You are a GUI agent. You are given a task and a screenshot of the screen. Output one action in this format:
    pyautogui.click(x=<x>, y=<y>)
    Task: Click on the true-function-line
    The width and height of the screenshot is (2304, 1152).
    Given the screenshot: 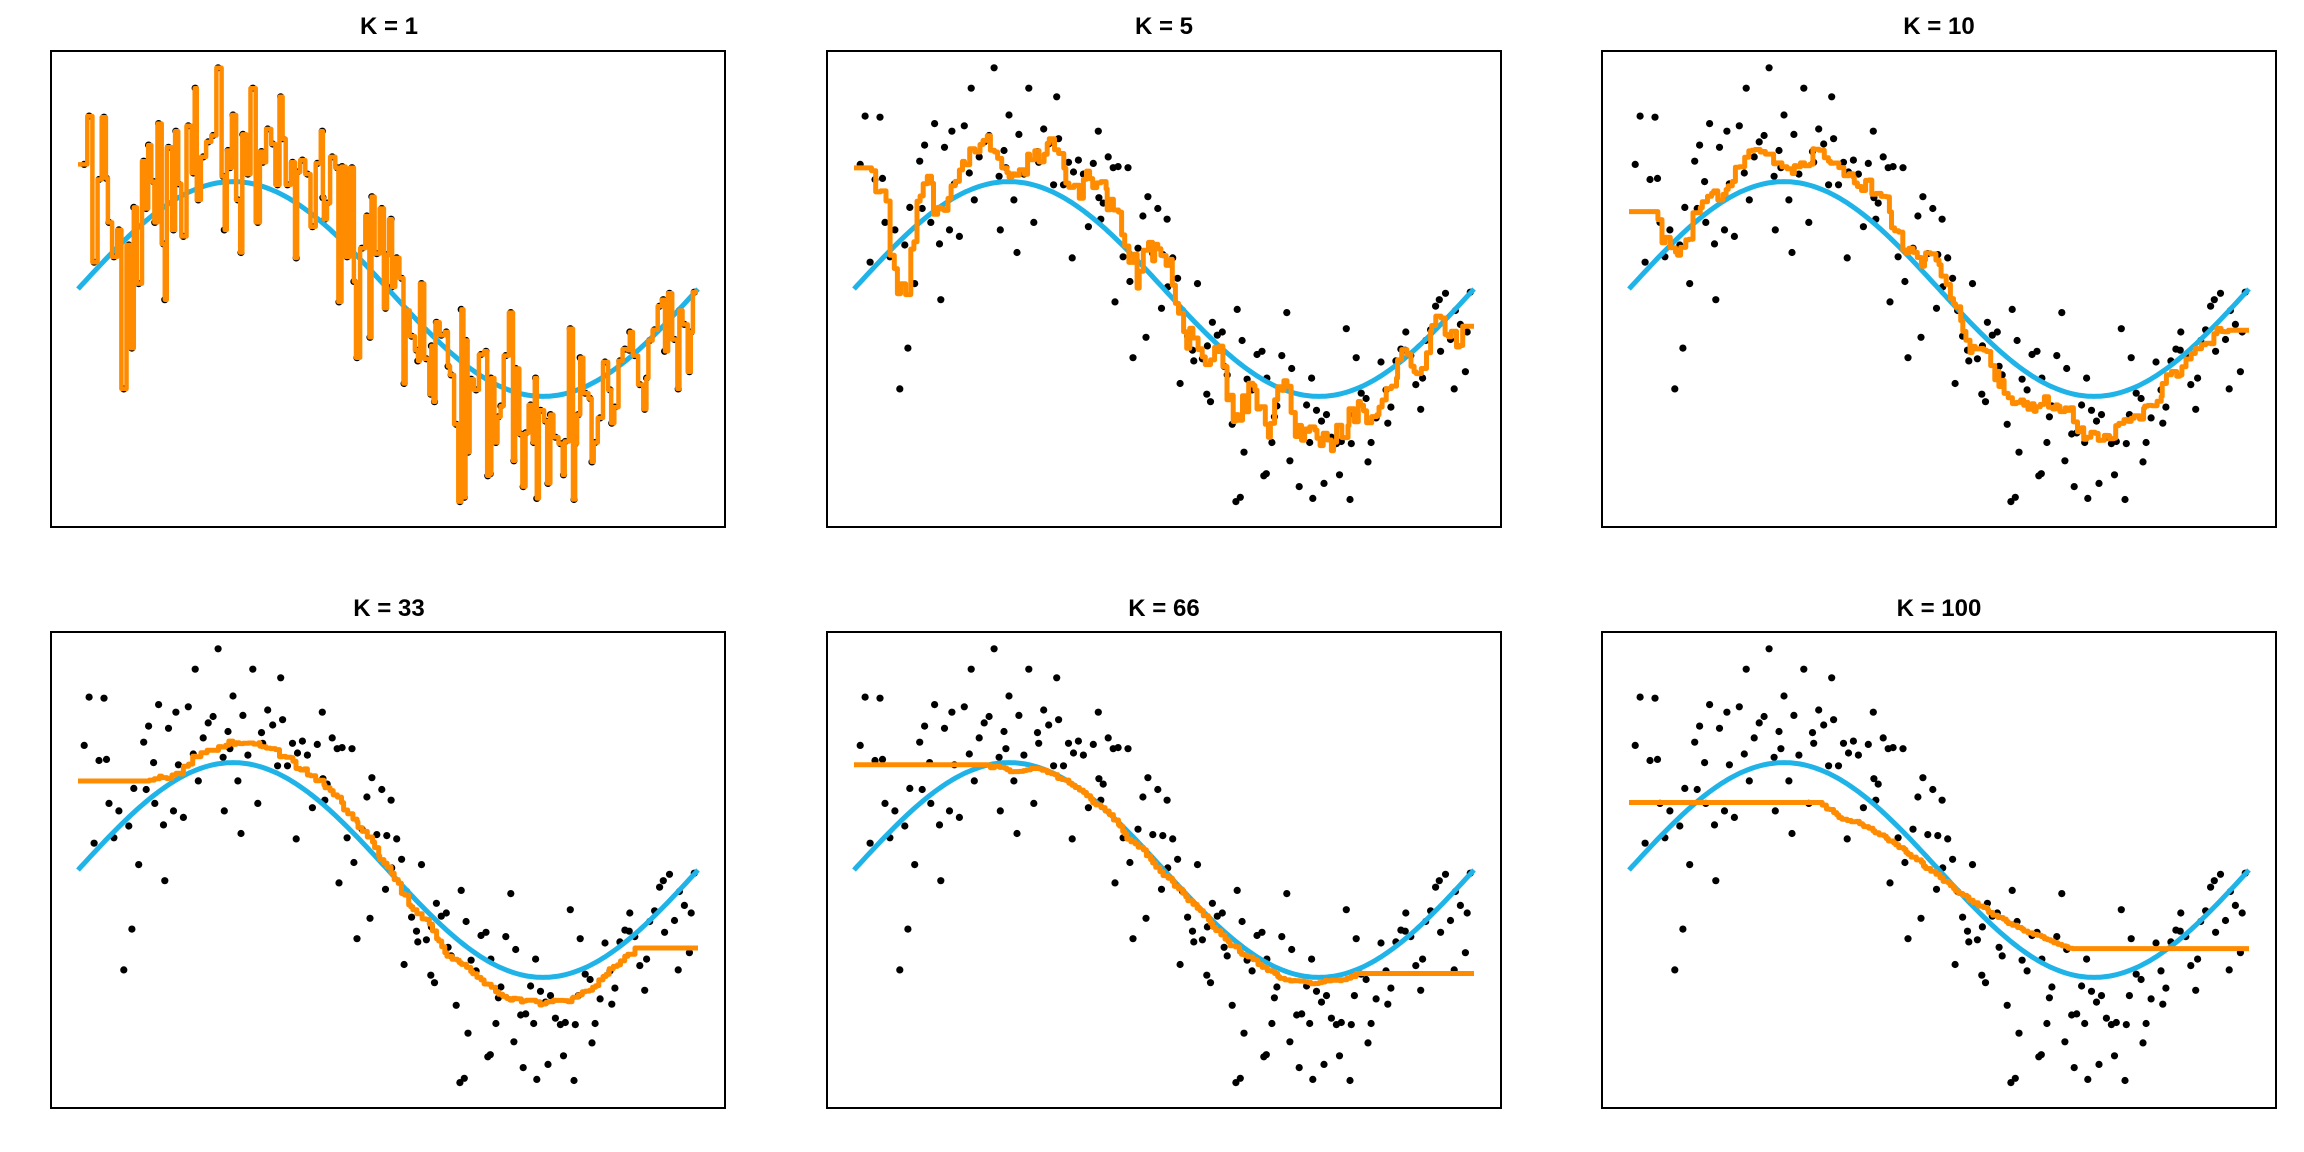 What is the action you would take?
    pyautogui.click(x=1939, y=870)
    